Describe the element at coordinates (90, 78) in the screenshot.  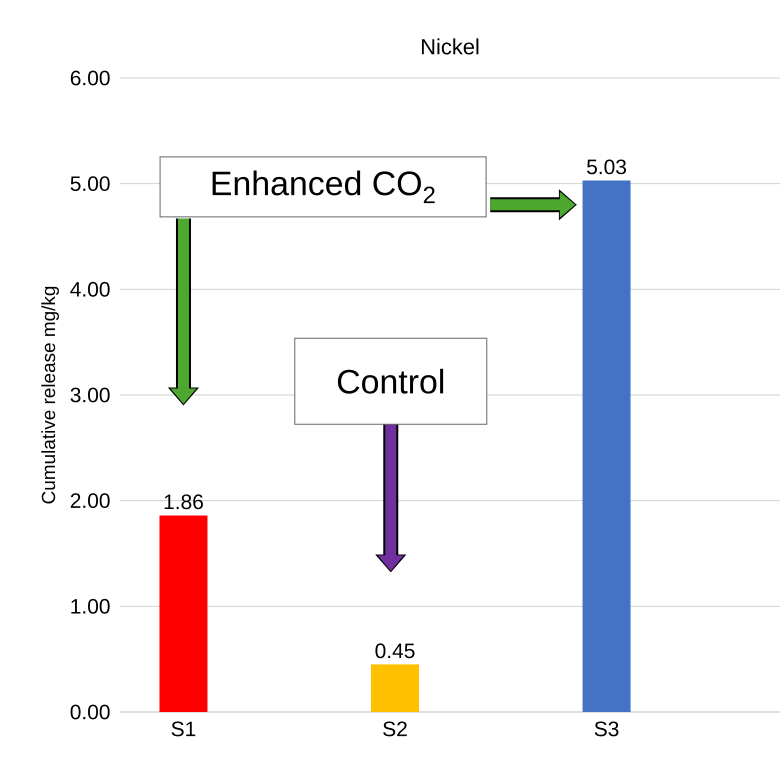
I see `y-tick-label: 6.00` at that location.